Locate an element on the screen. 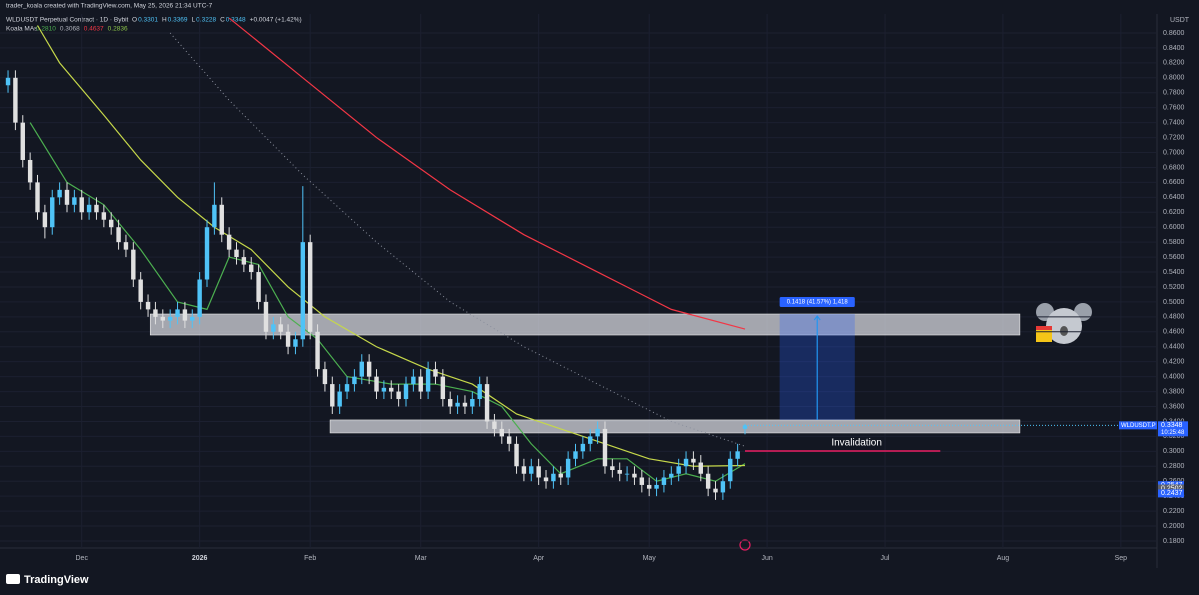  x-tick-label: Apr is located at coordinates (539, 558).